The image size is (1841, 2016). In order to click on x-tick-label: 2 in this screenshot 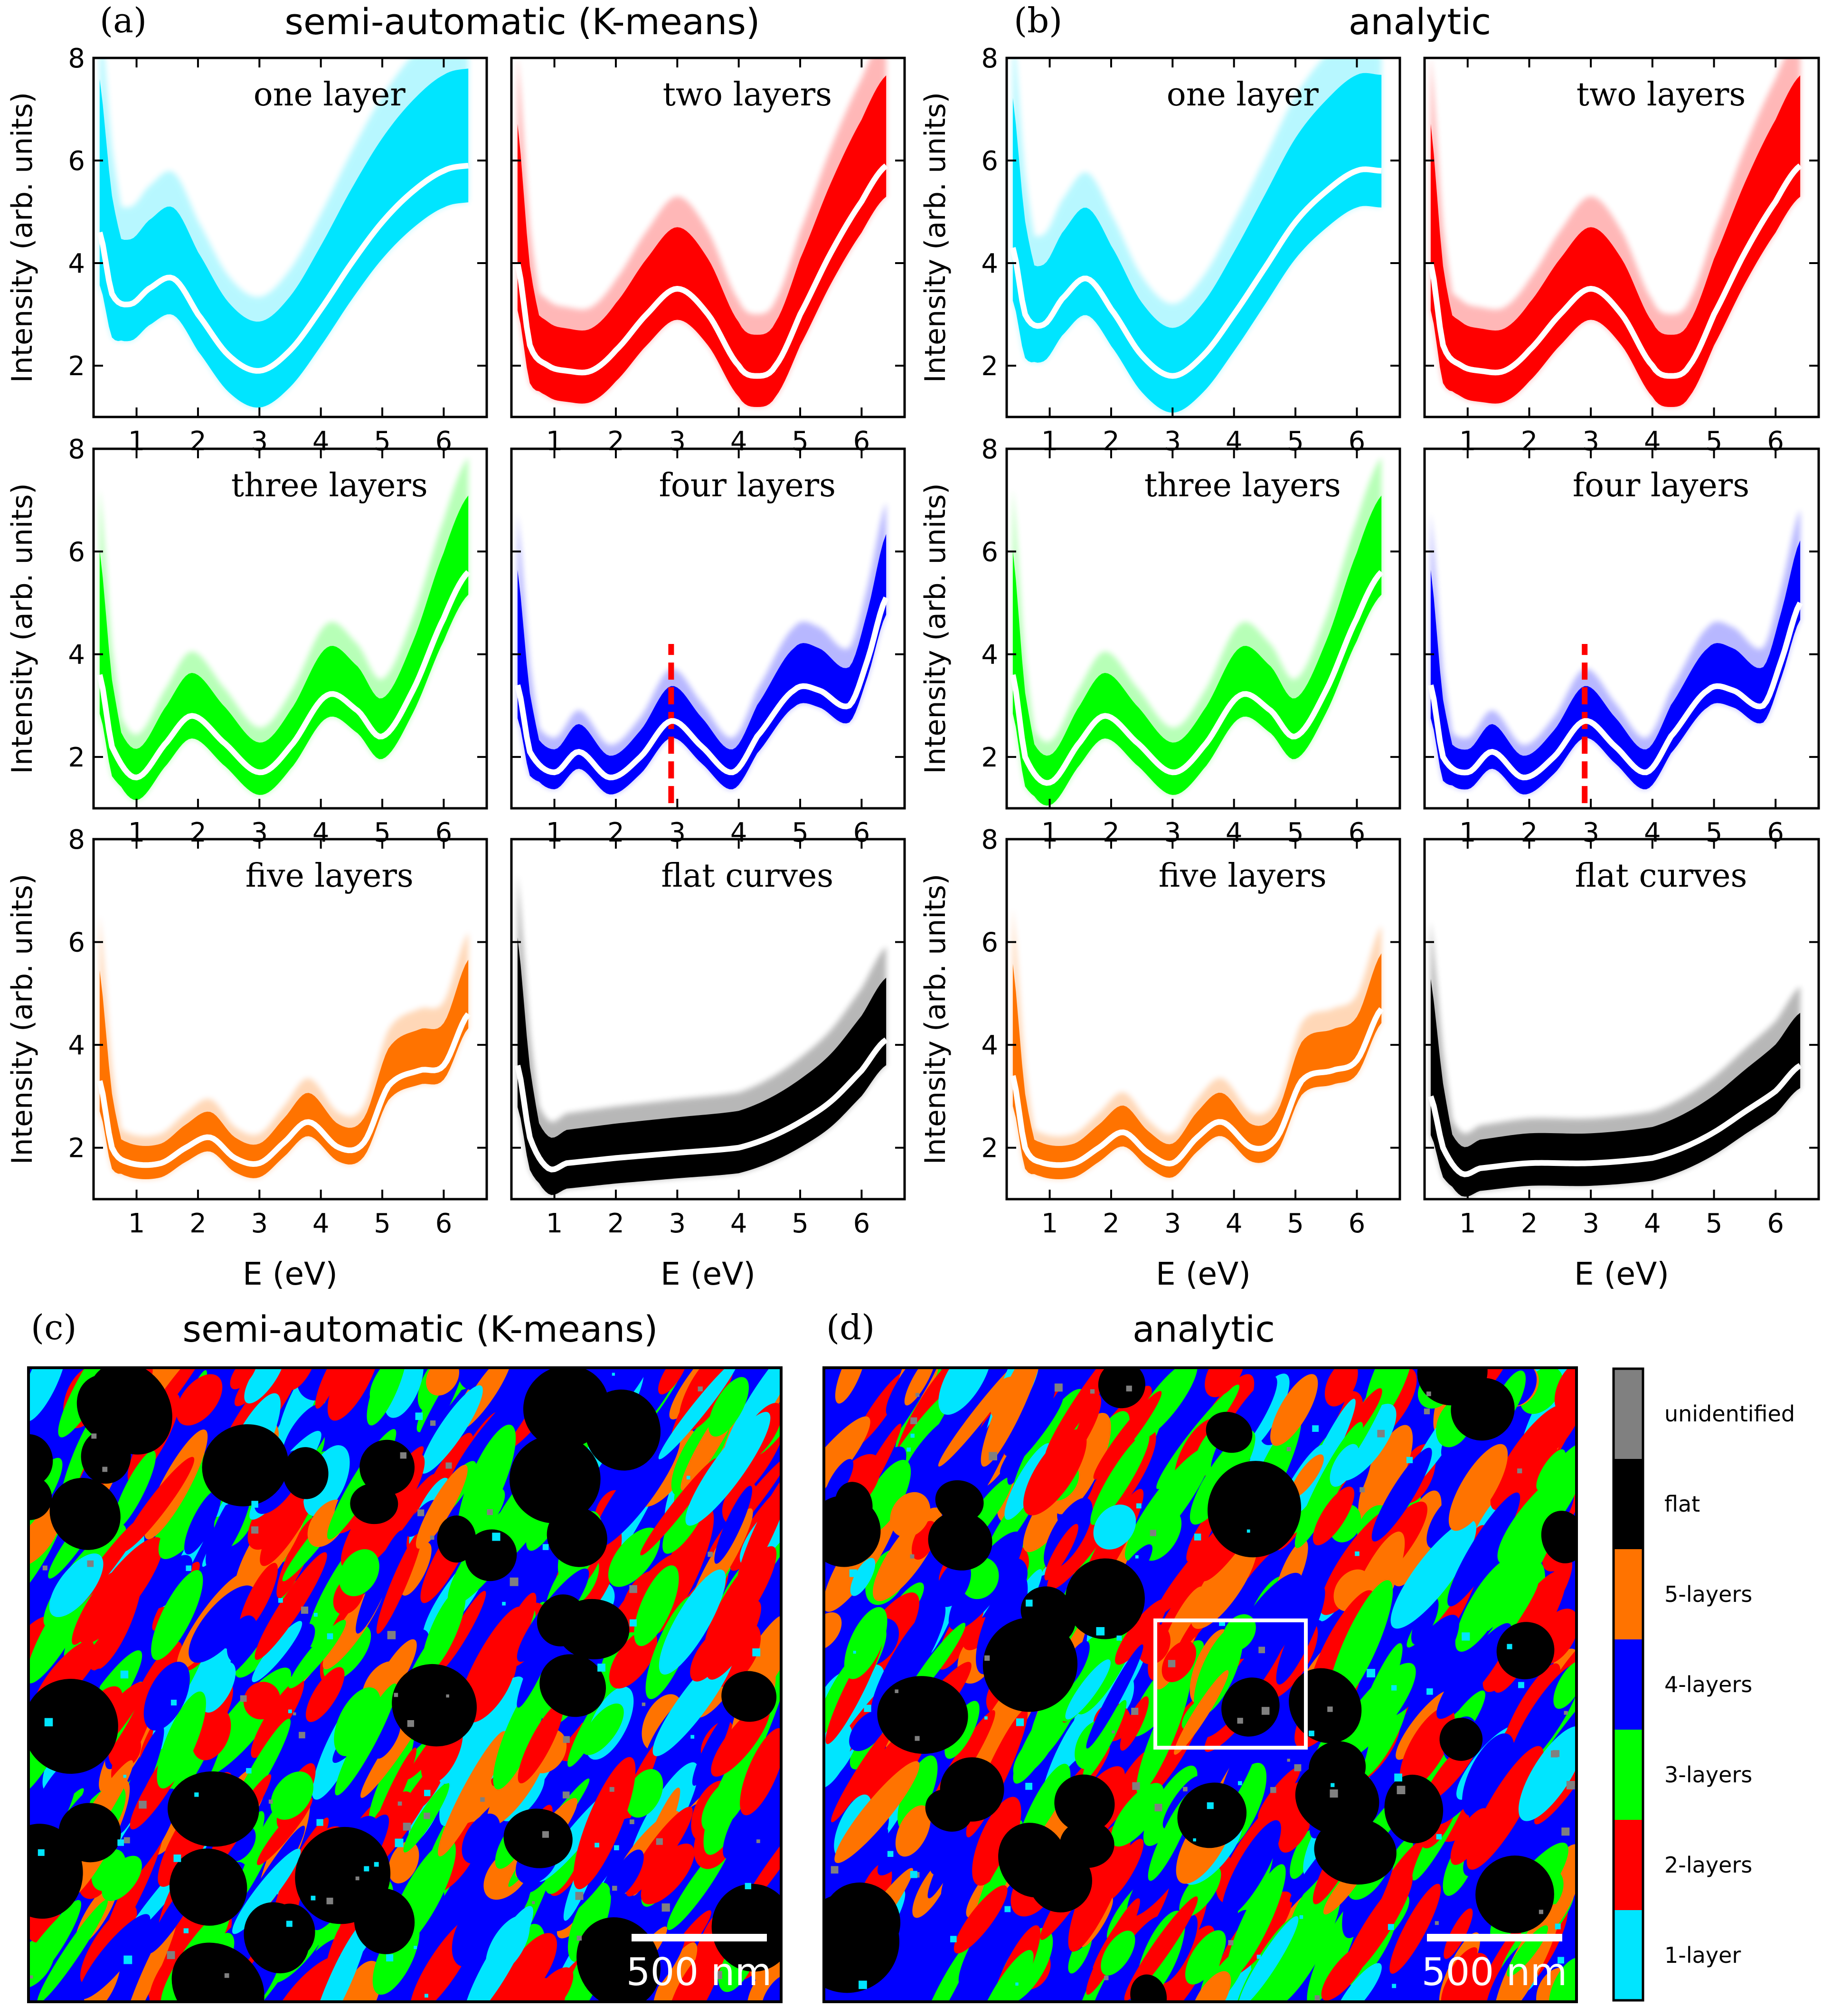, I will do `click(198, 1223)`.